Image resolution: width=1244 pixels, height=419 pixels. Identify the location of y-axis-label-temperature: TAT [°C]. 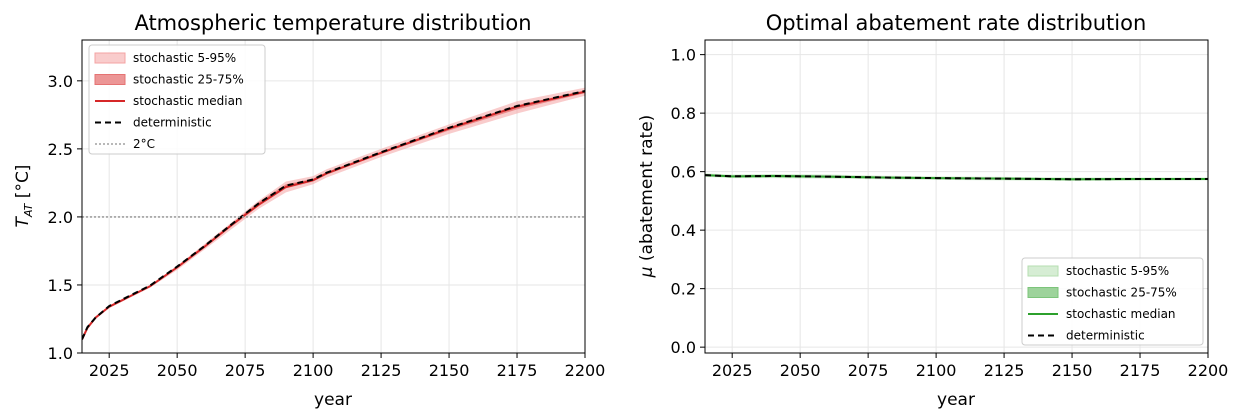
(24, 196).